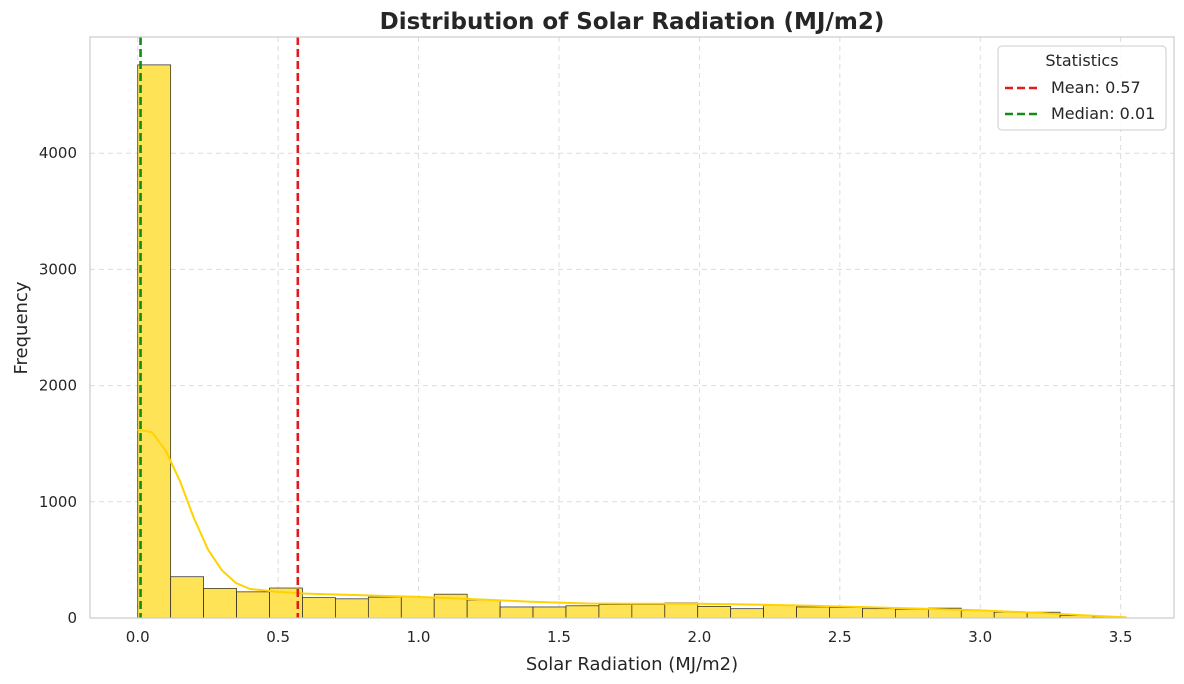  What do you see at coordinates (632, 664) in the screenshot?
I see `x-axis-label: Solar Radiation (MJ/m2)` at bounding box center [632, 664].